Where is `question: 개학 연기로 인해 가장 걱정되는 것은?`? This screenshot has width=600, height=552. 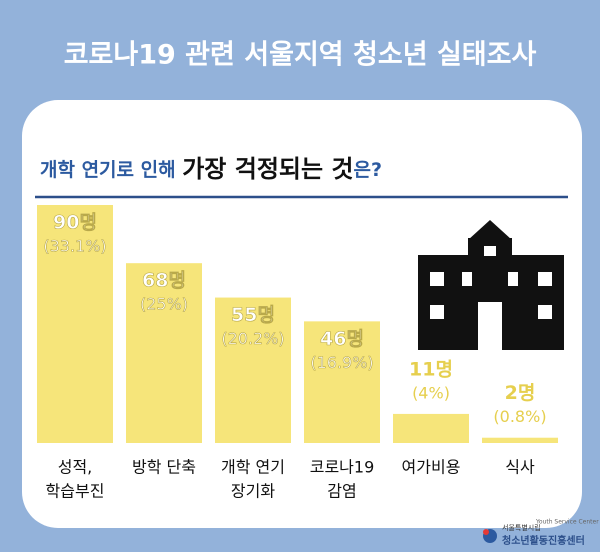 question: 개학 연기로 인해 가장 걱정되는 것은? is located at coordinates (211, 169).